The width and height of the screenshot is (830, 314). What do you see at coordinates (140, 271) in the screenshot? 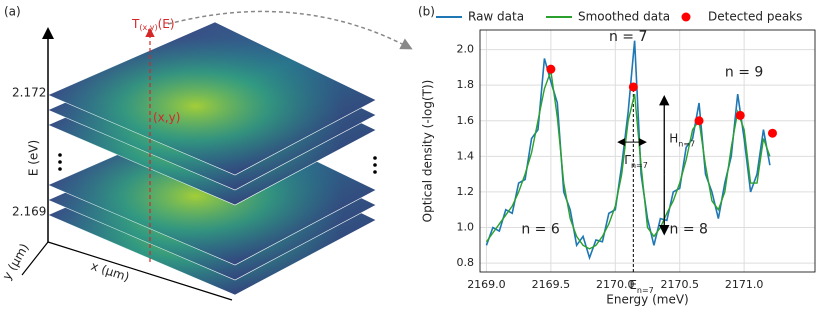
I see `x-axis-3d` at bounding box center [140, 271].